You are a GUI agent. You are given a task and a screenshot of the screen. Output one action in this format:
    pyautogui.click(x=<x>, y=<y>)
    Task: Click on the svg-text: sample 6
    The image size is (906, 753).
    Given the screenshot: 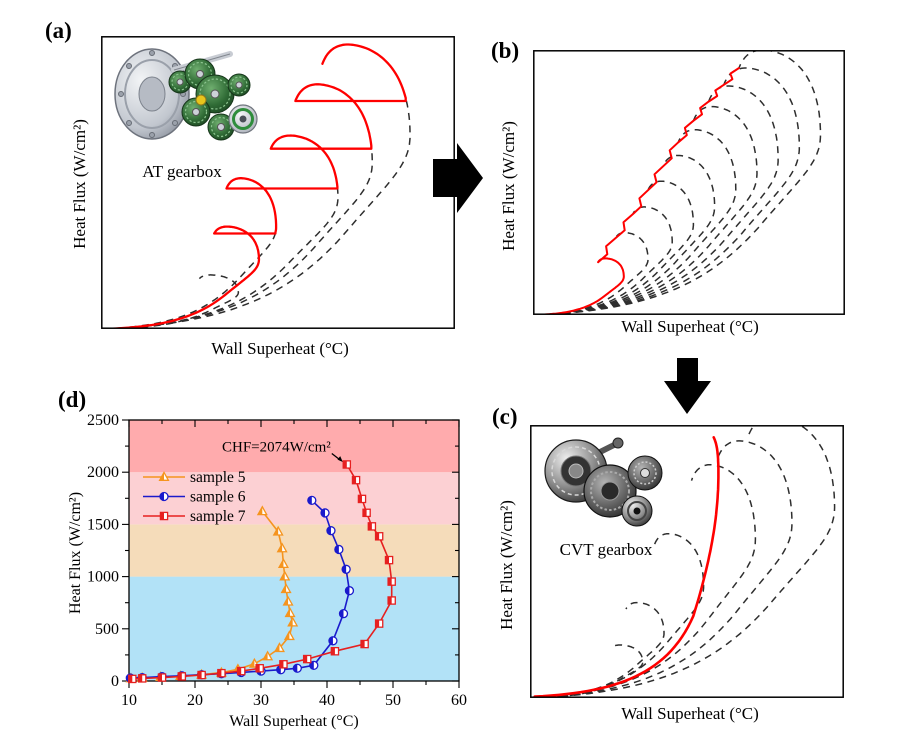 What is the action you would take?
    pyautogui.click(x=218, y=497)
    